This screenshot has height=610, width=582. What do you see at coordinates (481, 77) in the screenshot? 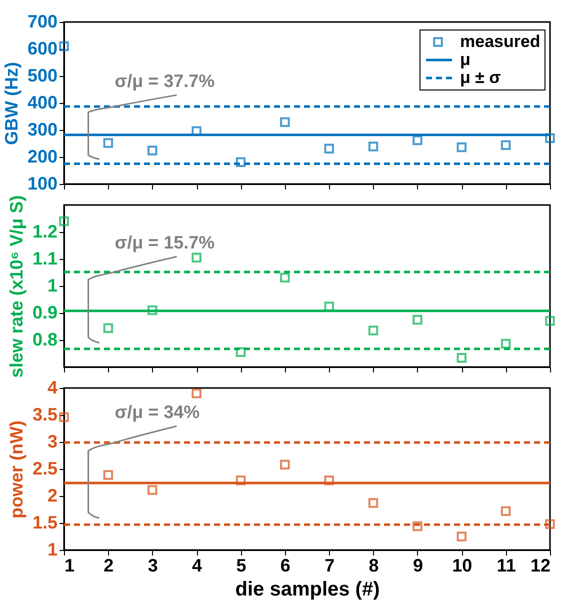
I see `legend-label: μ ± σ` at bounding box center [481, 77].